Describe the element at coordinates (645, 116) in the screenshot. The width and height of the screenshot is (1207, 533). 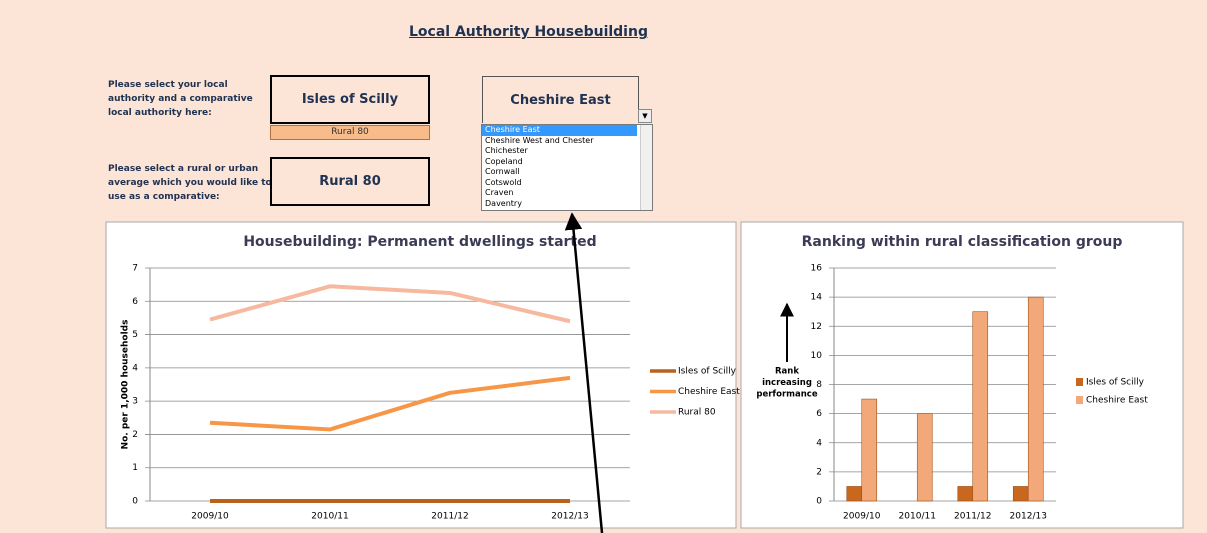
I see `dropdown-button: ▼` at that location.